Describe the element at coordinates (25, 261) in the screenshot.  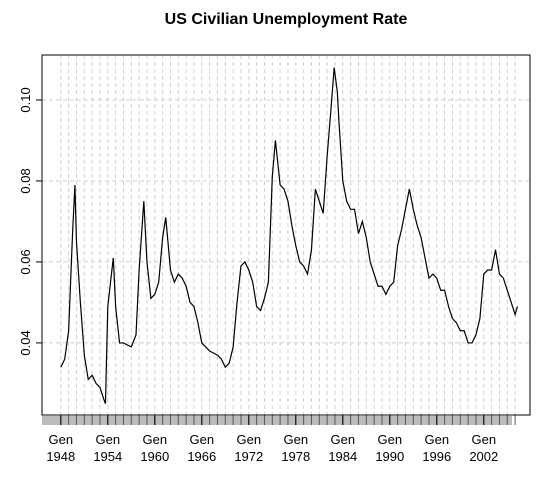
I see `y-tick-label: 0.06` at that location.